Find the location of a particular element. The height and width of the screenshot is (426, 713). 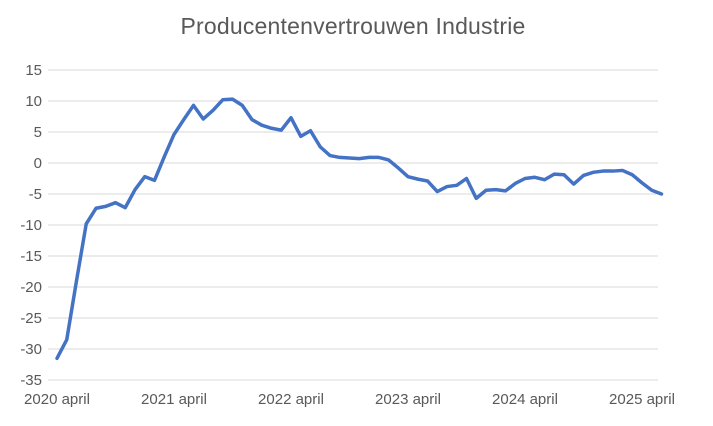

x-axis-tick-label: 2023 april is located at coordinates (408, 399).